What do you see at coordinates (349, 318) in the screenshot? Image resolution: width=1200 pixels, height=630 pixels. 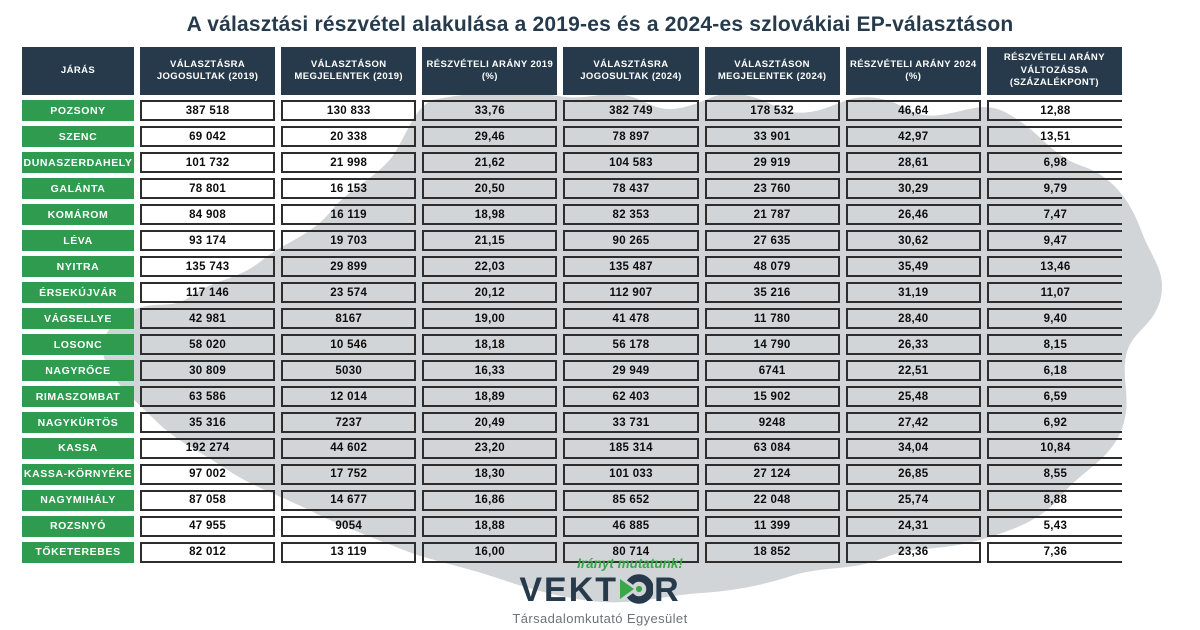 I see `value-cell: 8167` at bounding box center [349, 318].